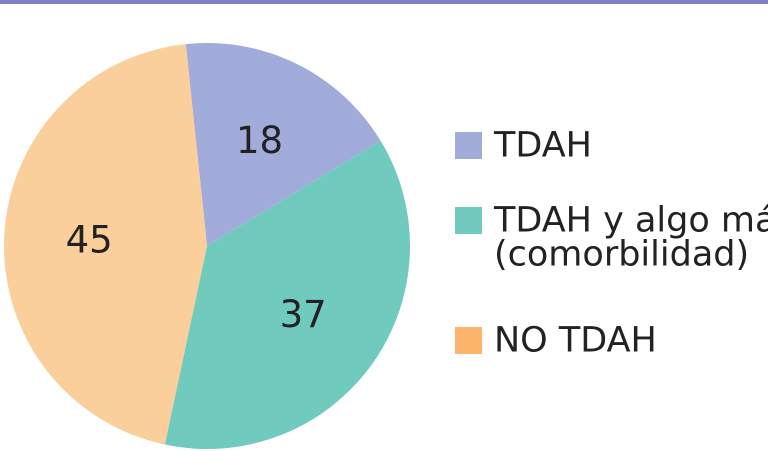 This screenshot has height=451, width=768. Describe the element at coordinates (384, 2) in the screenshot. I see `header-rule` at that location.